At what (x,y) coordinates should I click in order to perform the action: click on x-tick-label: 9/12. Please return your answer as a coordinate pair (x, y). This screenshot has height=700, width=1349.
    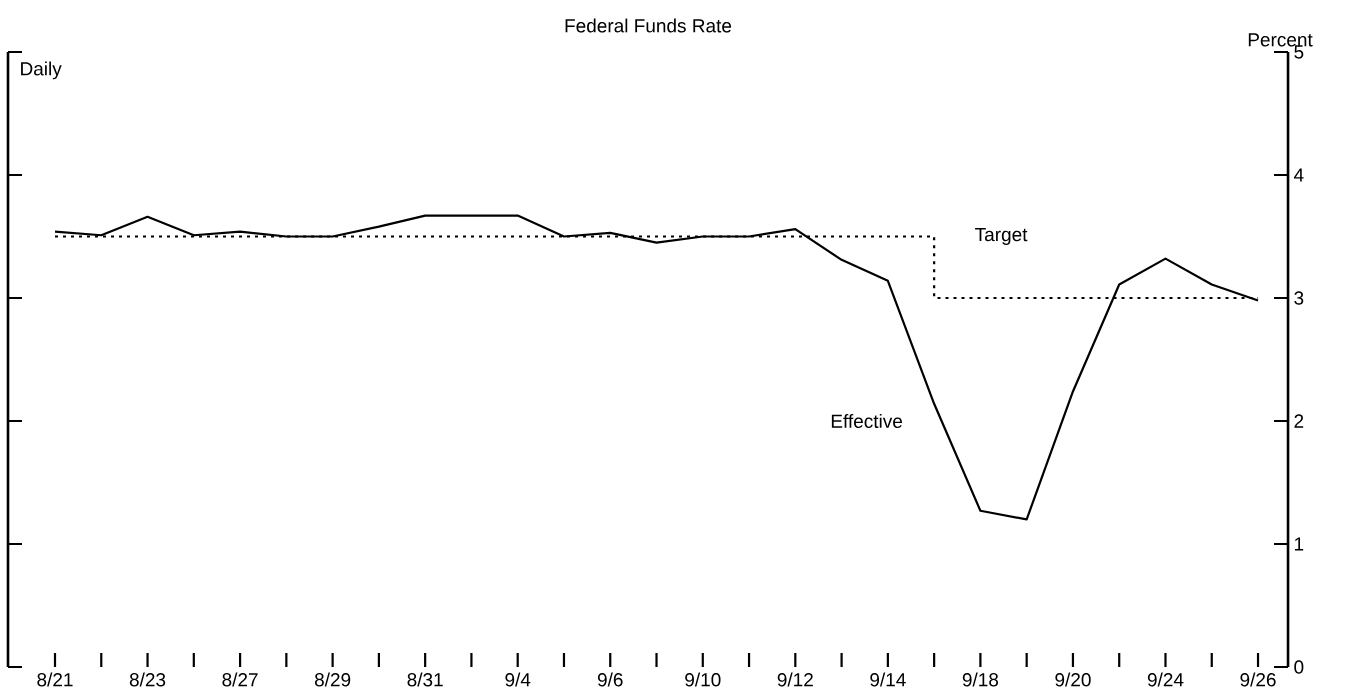
    Looking at the image, I should click on (795, 679).